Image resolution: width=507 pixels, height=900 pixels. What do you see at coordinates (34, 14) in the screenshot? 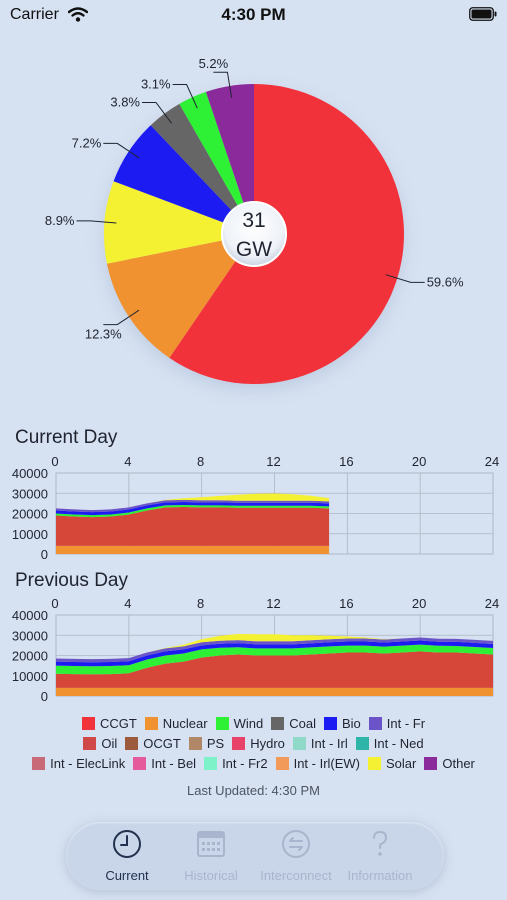
I see `carrier-label: Carrier` at bounding box center [34, 14].